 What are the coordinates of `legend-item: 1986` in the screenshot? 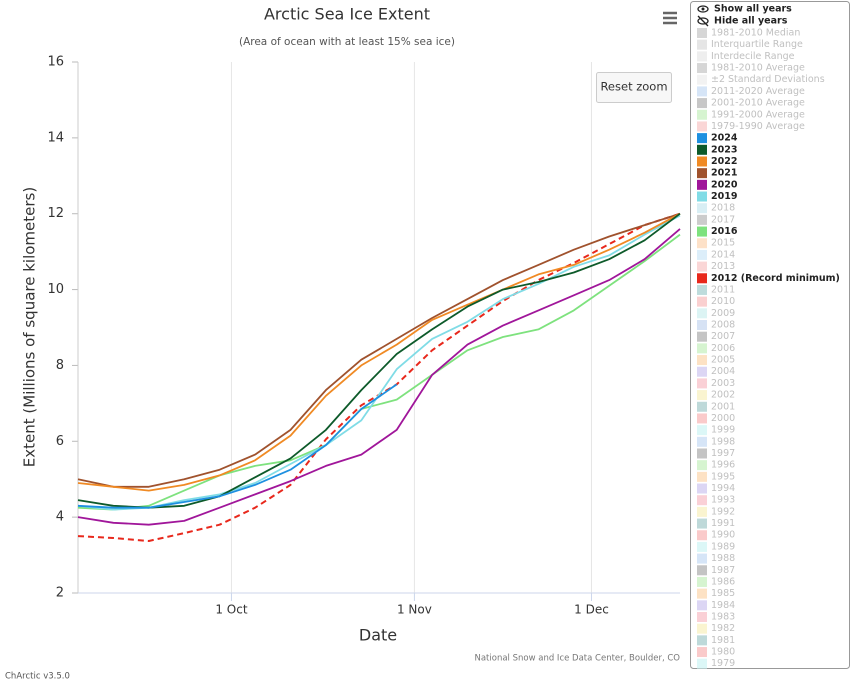 It's located at (716, 581).